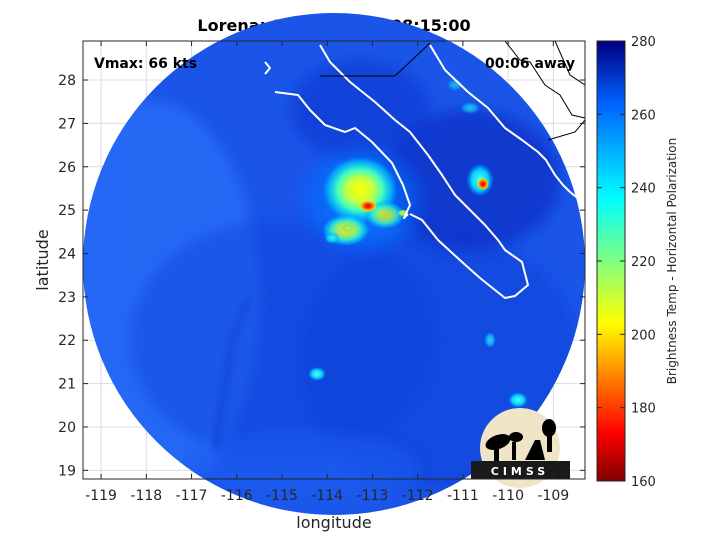 The image size is (720, 540). Describe the element at coordinates (483, 184) in the screenshot. I see `mainland-cold-core` at that location.